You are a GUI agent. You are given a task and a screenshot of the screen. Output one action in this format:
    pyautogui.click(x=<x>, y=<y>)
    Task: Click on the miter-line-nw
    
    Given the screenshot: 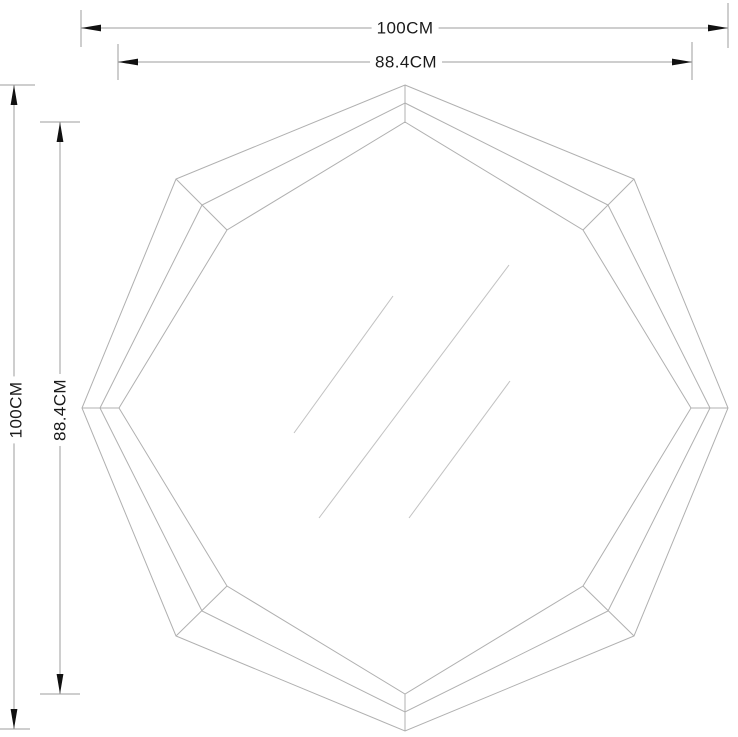 What is the action you would take?
    pyautogui.click(x=201, y=204)
    